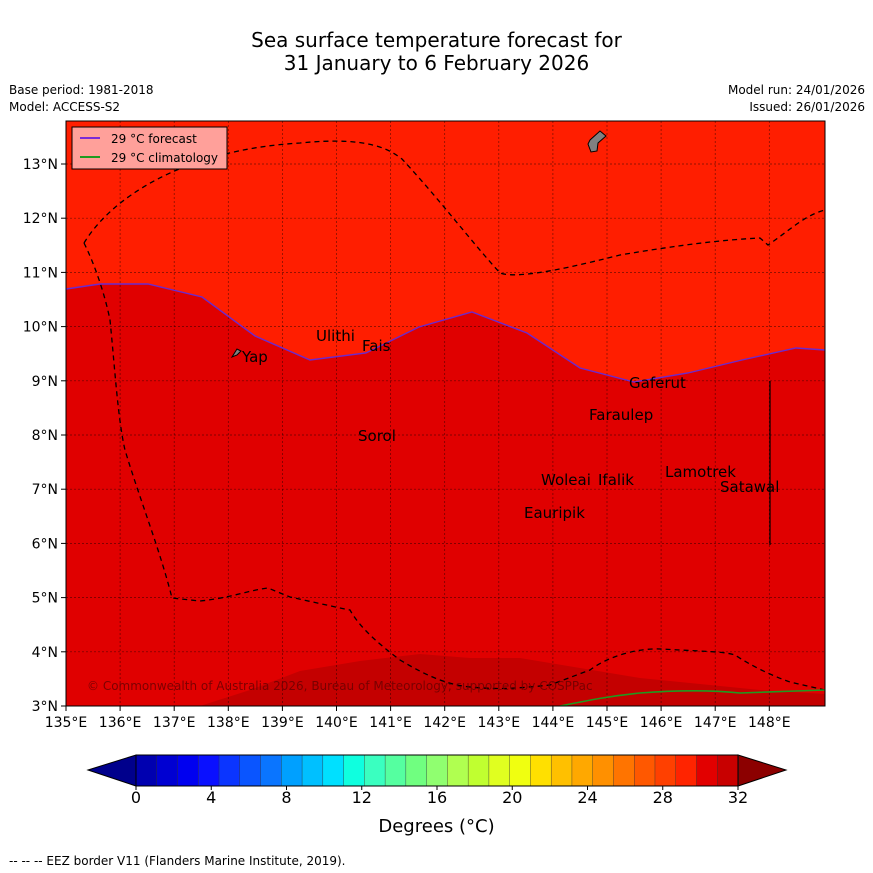  I want to click on legend-forecast-label: 29 °C forecast, so click(154, 139).